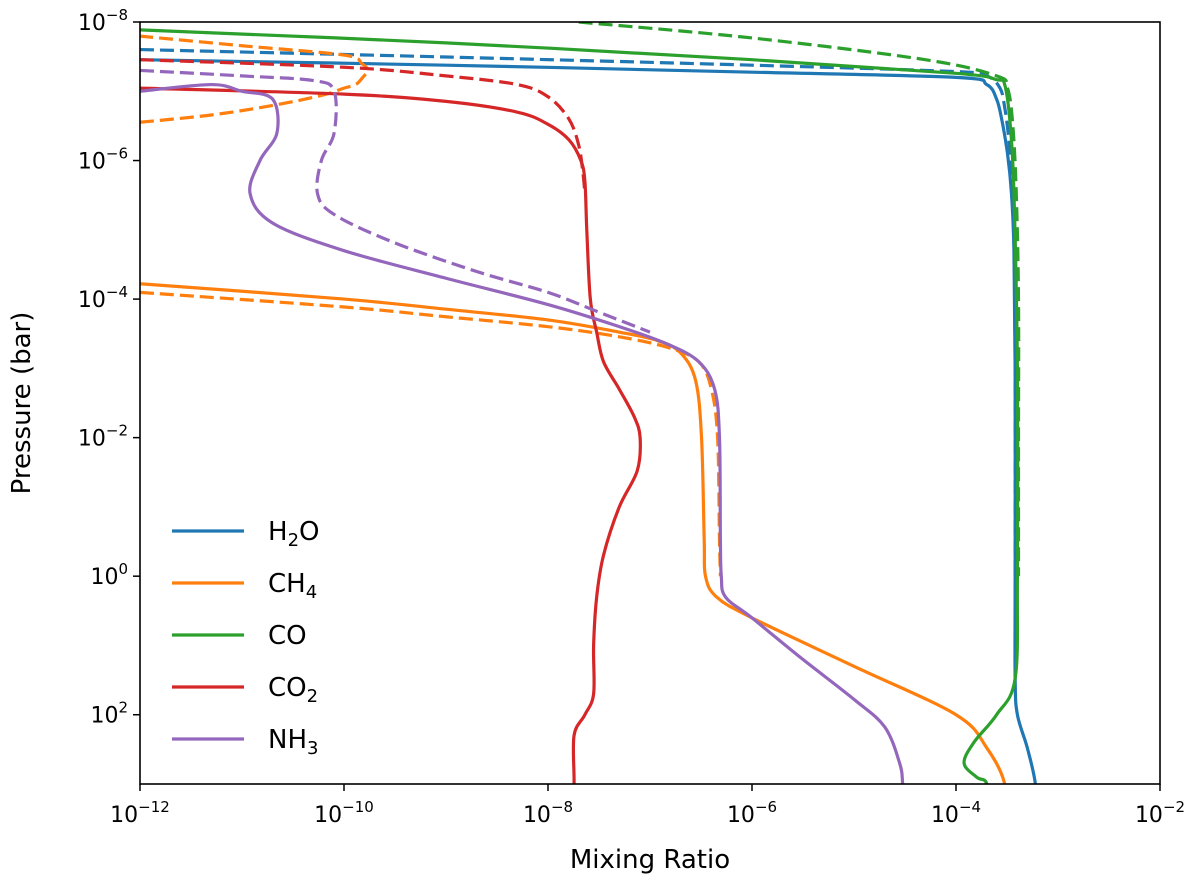  Describe the element at coordinates (650, 860) in the screenshot. I see `x-axis-label: Mixing Ratio` at that location.